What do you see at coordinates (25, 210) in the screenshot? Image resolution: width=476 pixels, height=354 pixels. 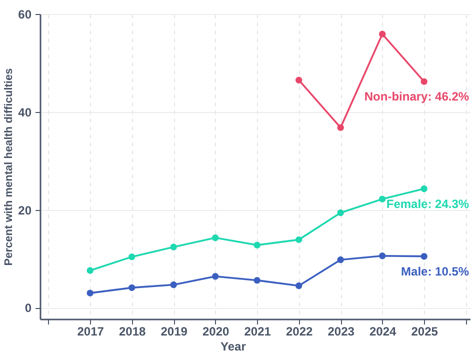 I see `y-tick-label: 20` at bounding box center [25, 210].